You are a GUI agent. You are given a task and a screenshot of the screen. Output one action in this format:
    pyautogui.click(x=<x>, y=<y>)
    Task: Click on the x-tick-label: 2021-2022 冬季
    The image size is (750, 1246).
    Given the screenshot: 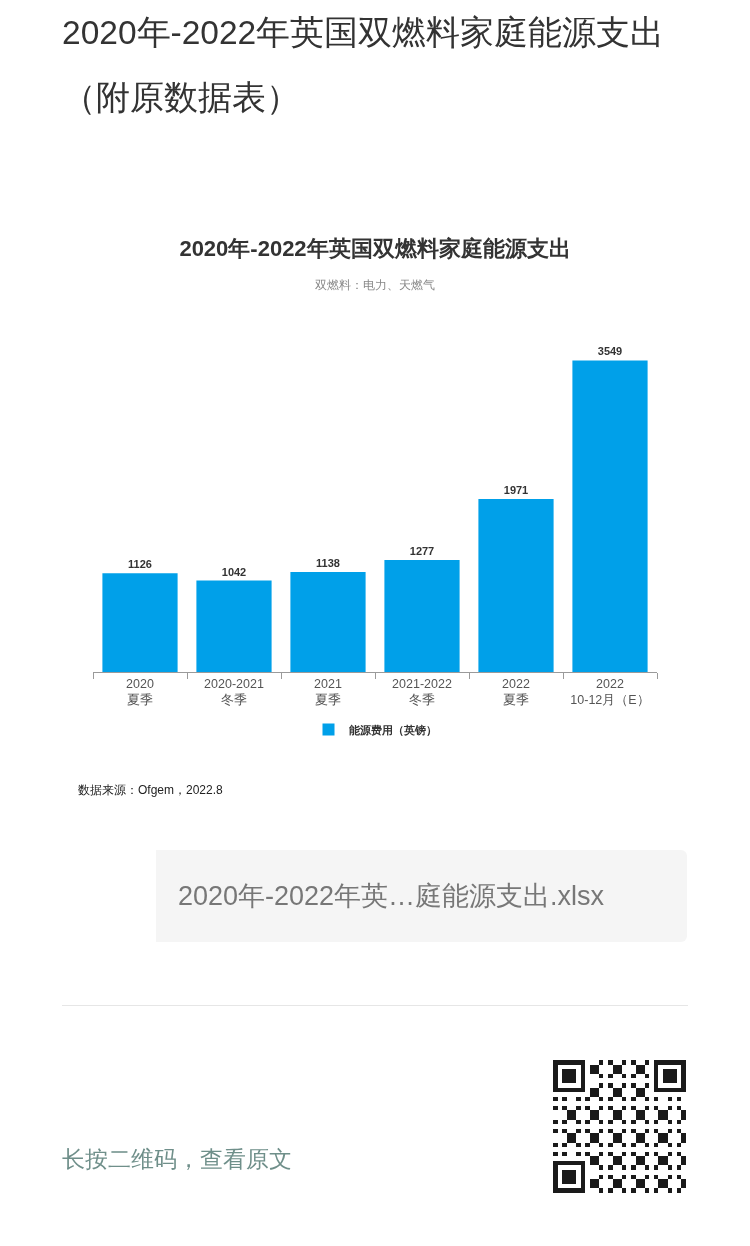 What is the action you would take?
    pyautogui.click(x=422, y=692)
    